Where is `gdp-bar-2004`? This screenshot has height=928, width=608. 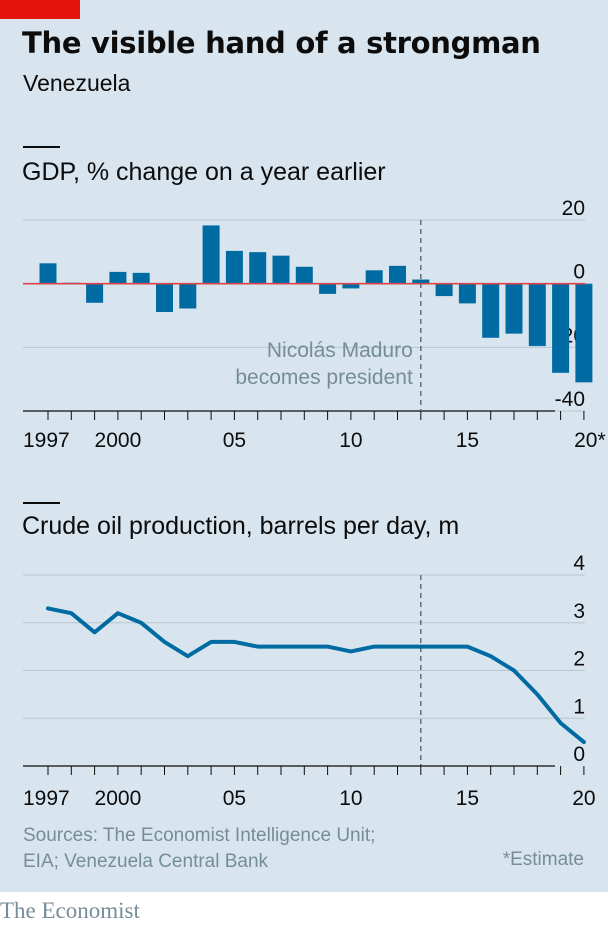 gdp-bar-2004 is located at coordinates (211, 254).